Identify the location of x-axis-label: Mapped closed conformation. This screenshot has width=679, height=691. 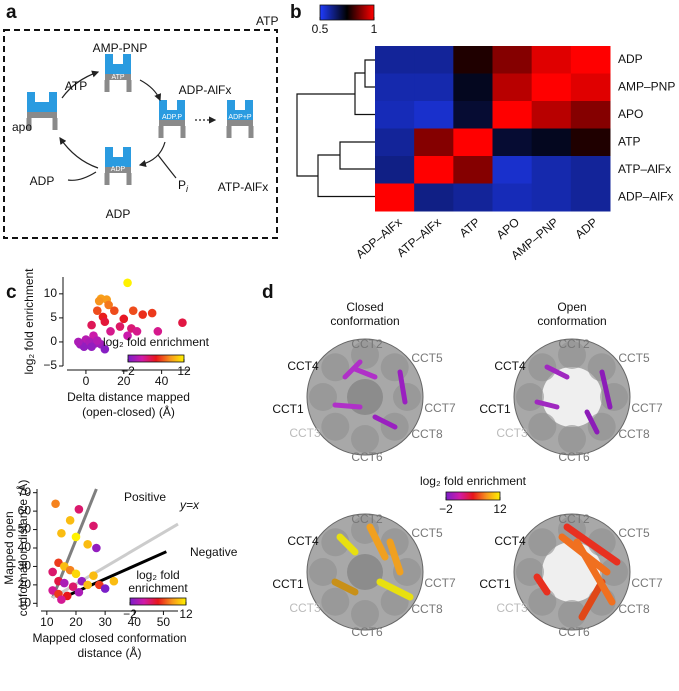
(109, 638).